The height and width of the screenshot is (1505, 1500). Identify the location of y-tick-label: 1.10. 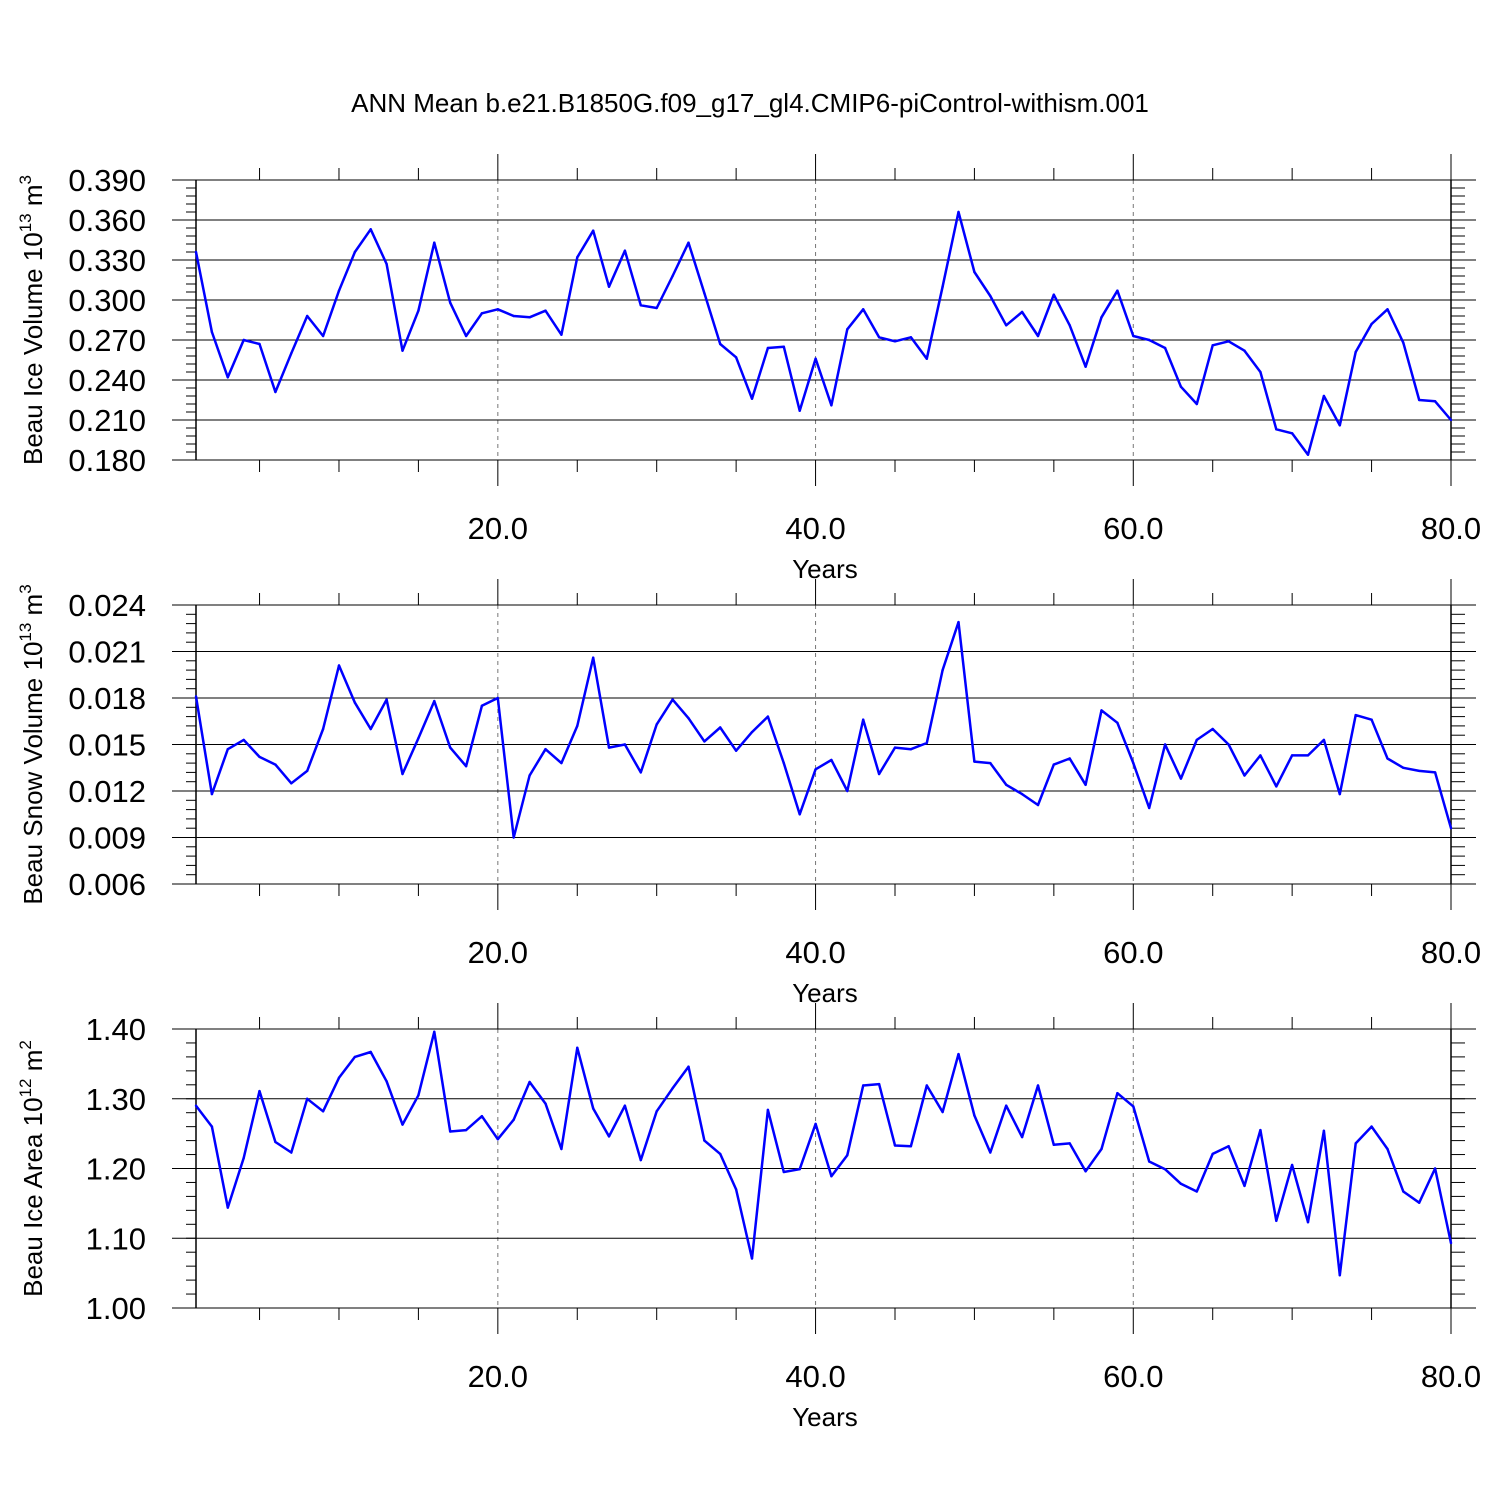
(116, 1238).